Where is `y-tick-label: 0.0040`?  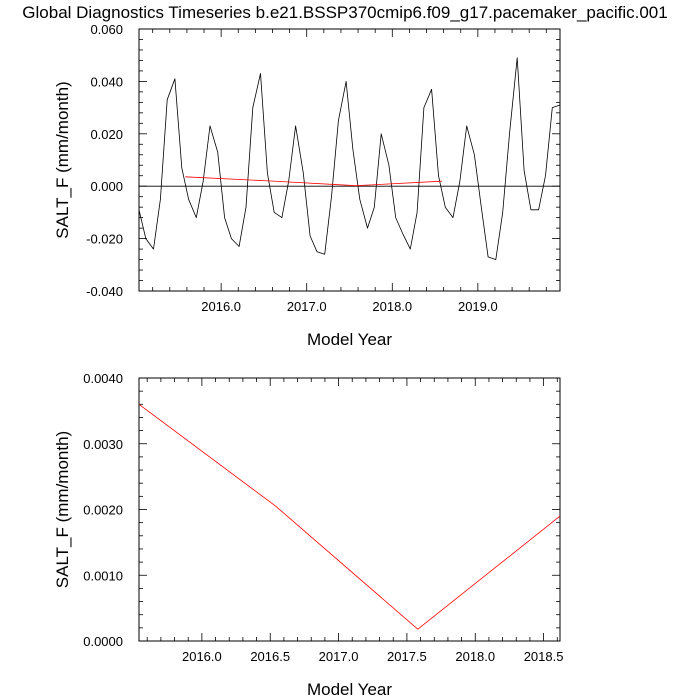 y-tick-label: 0.0040 is located at coordinates (103, 378).